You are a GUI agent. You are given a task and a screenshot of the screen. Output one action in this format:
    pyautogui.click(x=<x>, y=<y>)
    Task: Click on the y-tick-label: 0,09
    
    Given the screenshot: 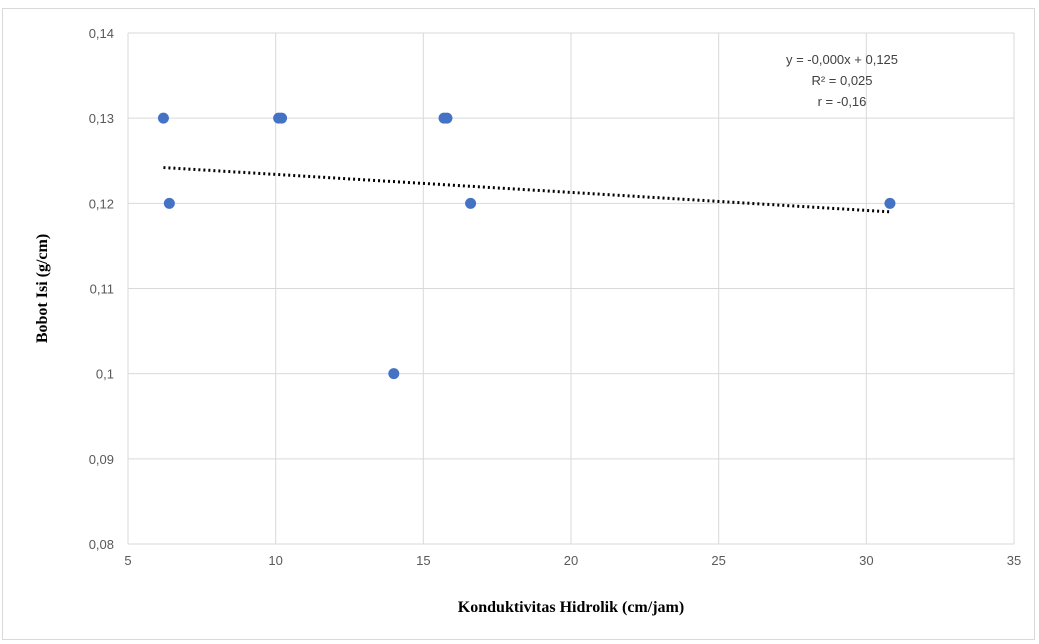 What is the action you would take?
    pyautogui.click(x=101, y=459)
    